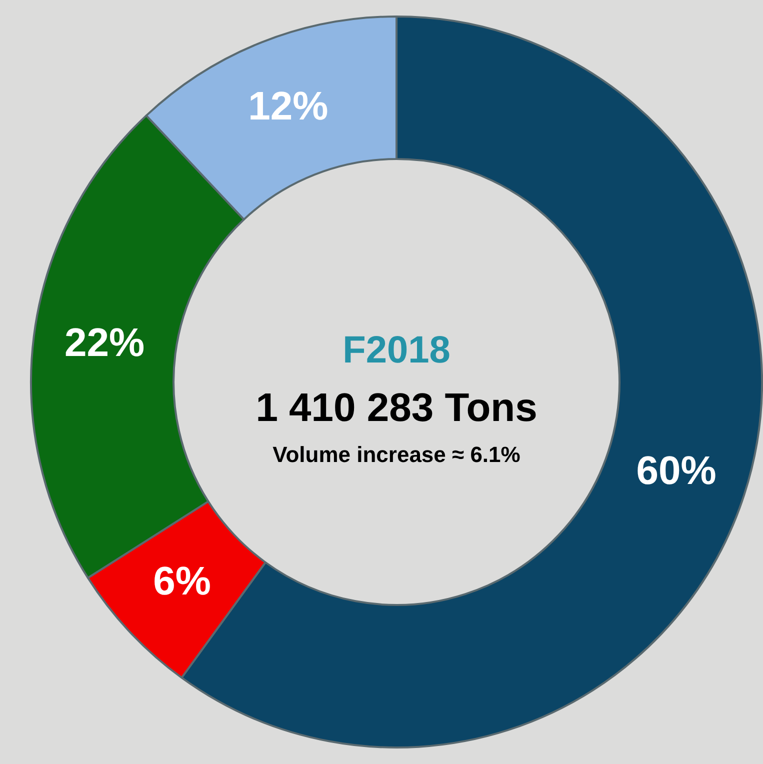 This screenshot has width=763, height=764. What do you see at coordinates (676, 470) in the screenshot?
I see `data-label: 60%` at bounding box center [676, 470].